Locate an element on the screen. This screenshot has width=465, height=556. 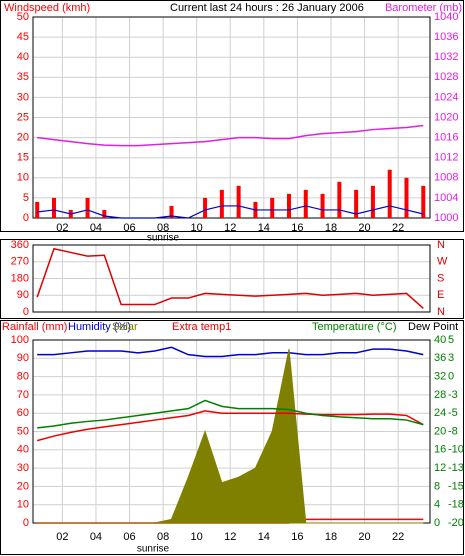
y2-tick-label: 12 is located at coordinates (440, 468).